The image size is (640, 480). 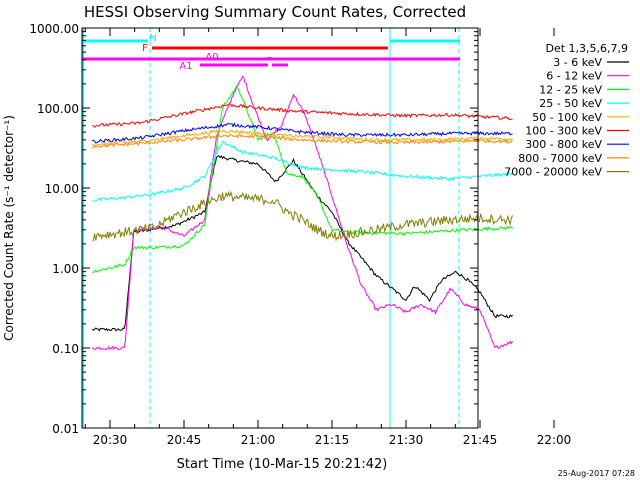 I want to click on legend-entry-label: 100 - 300 keV, so click(x=563, y=131).